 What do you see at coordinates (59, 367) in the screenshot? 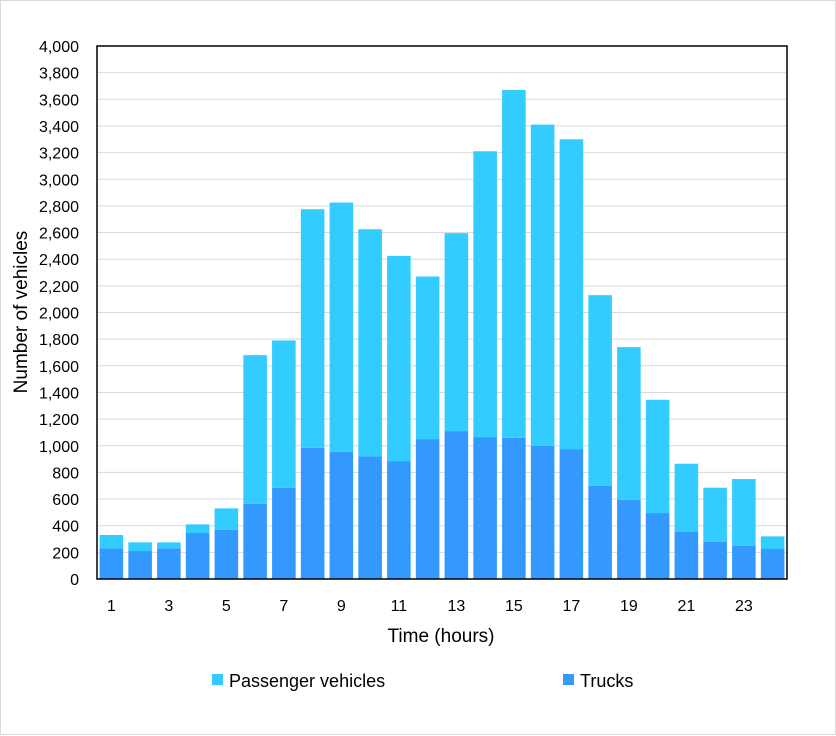
I see `y-tick-label: 1,600` at bounding box center [59, 367].